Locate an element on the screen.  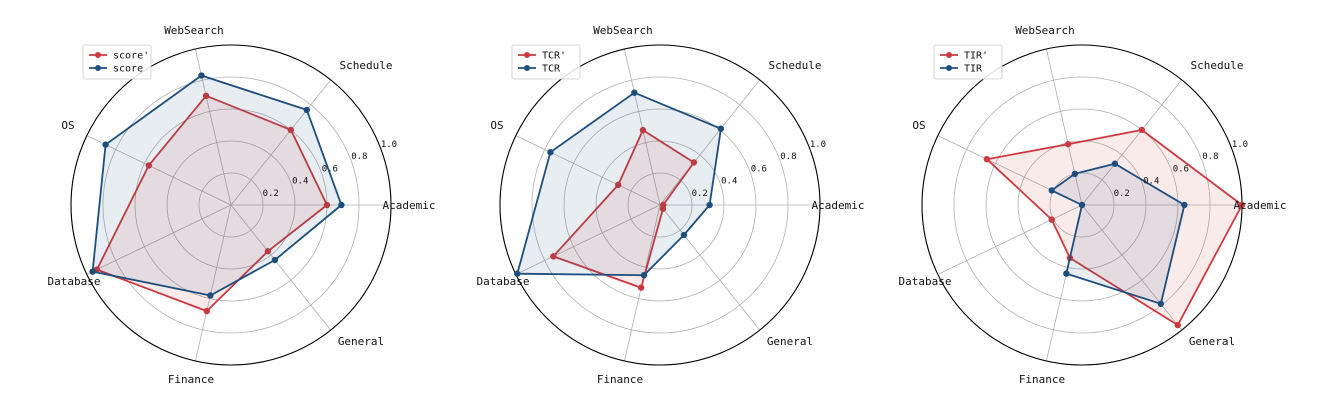
legend: TIR' TIR is located at coordinates (968, 62).